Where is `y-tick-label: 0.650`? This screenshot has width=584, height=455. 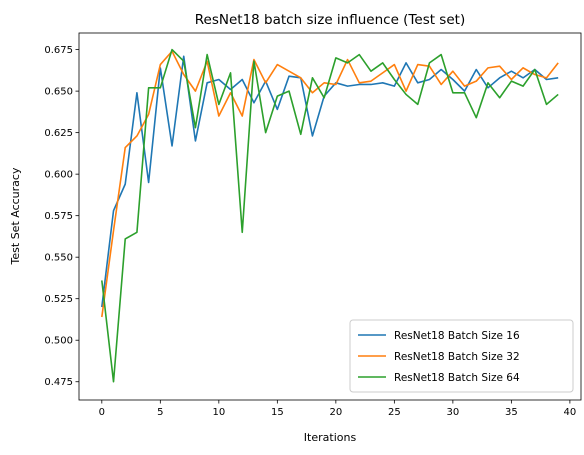 y-tick-label: 0.650 is located at coordinates (58, 92).